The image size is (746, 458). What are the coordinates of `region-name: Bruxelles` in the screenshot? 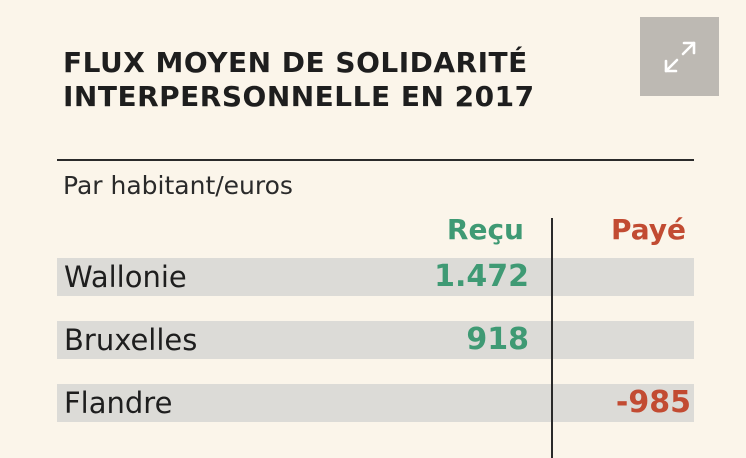 It's located at (131, 340).